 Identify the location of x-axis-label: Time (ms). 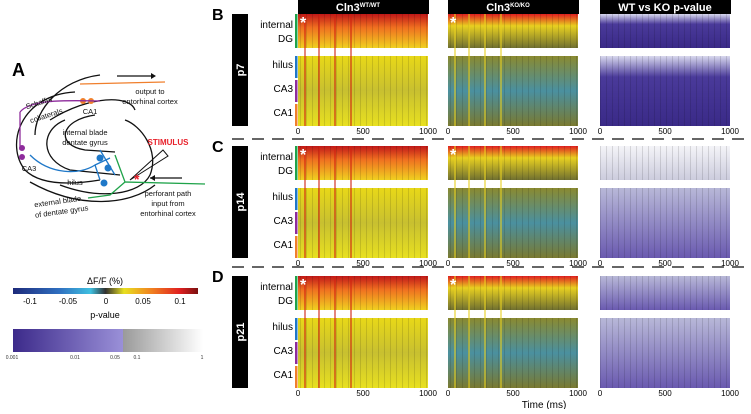
(544, 404).